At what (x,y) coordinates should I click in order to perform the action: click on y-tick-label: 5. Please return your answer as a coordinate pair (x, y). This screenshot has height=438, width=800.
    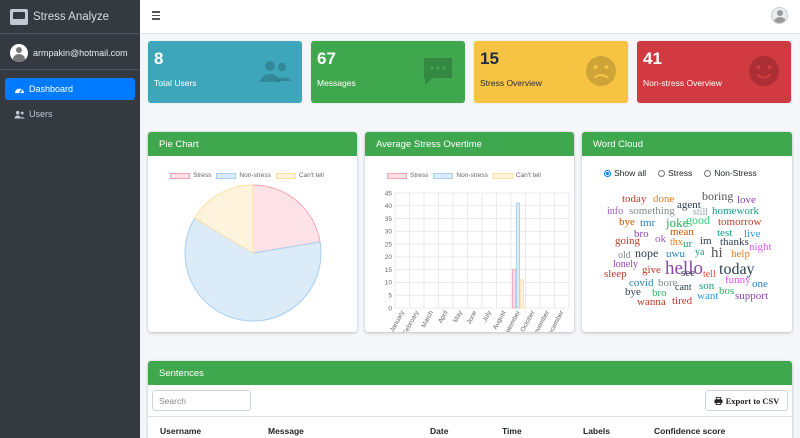
    Looking at the image, I should click on (390, 296).